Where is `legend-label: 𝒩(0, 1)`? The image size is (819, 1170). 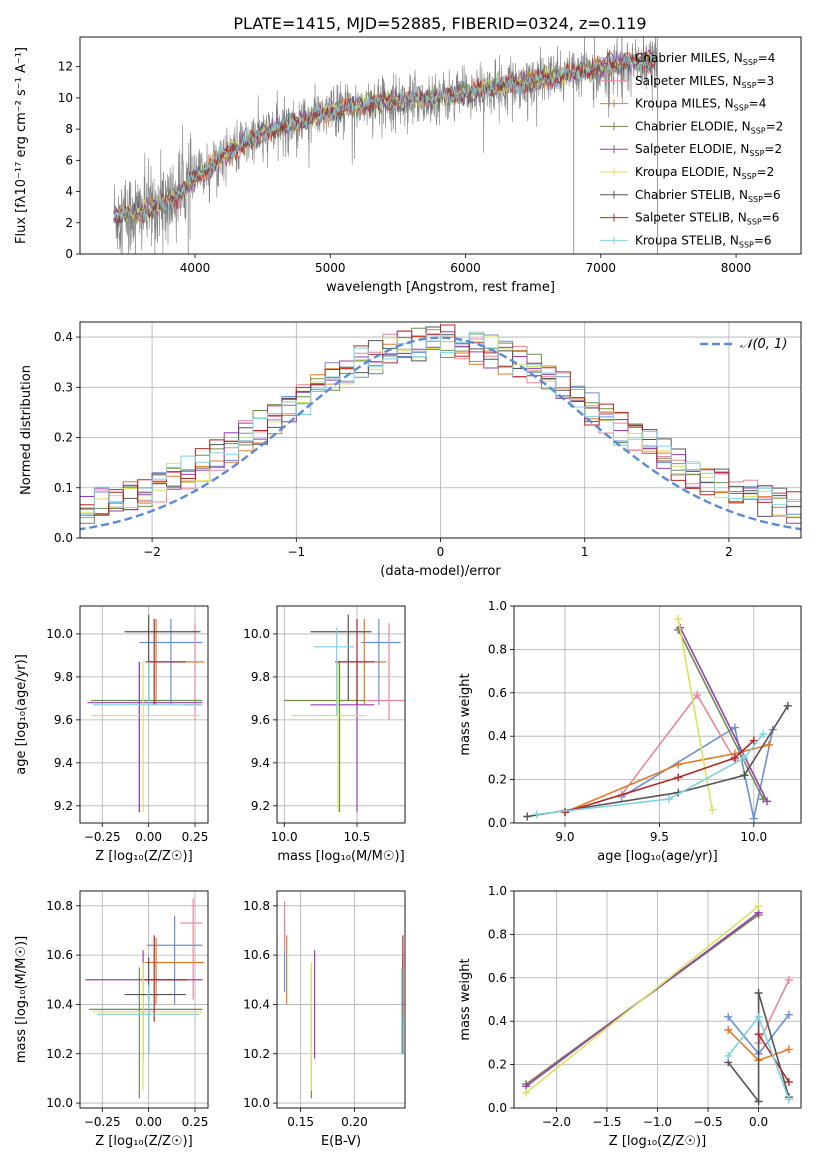
legend-label: 𝒩(0, 1) is located at coordinates (763, 344).